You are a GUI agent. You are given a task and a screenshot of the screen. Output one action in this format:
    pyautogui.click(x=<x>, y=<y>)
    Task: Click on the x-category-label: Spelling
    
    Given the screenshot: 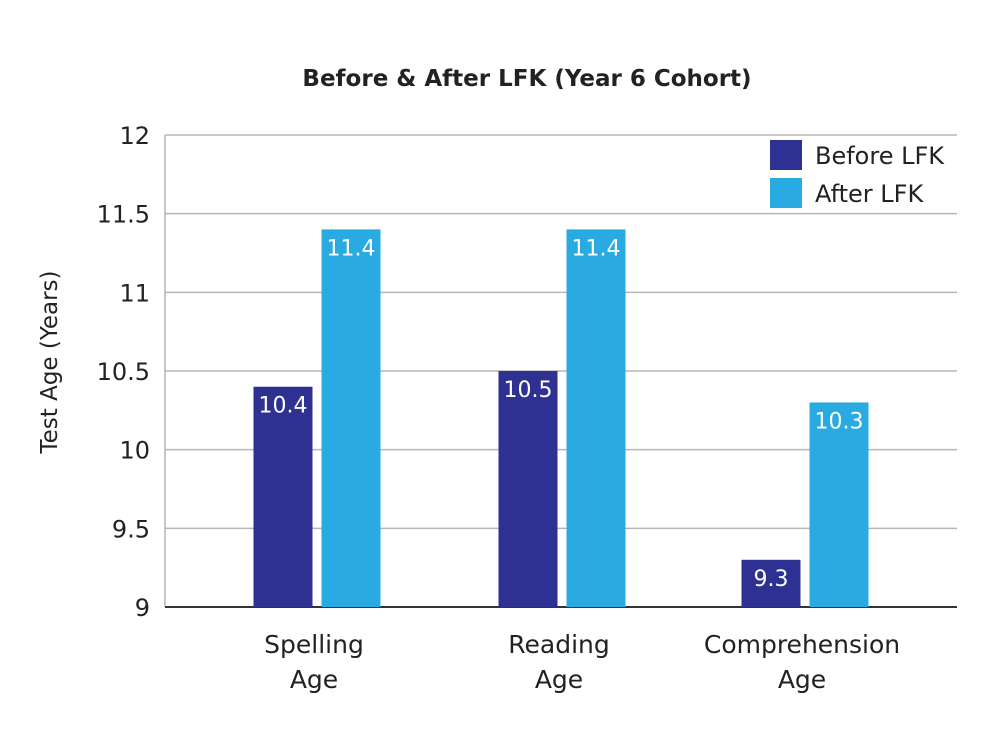 What is the action you would take?
    pyautogui.click(x=314, y=644)
    